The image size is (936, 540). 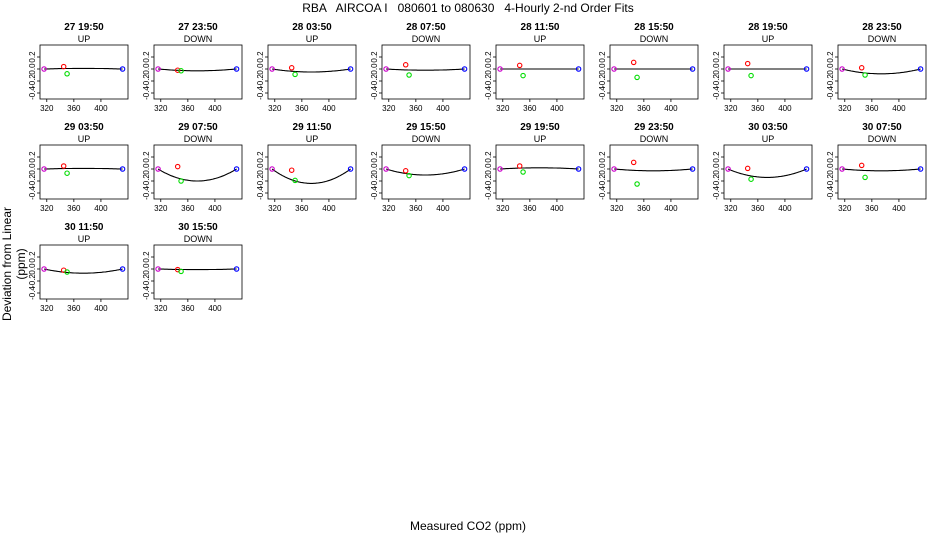 I want to click on fit-curve, so click(x=197, y=175).